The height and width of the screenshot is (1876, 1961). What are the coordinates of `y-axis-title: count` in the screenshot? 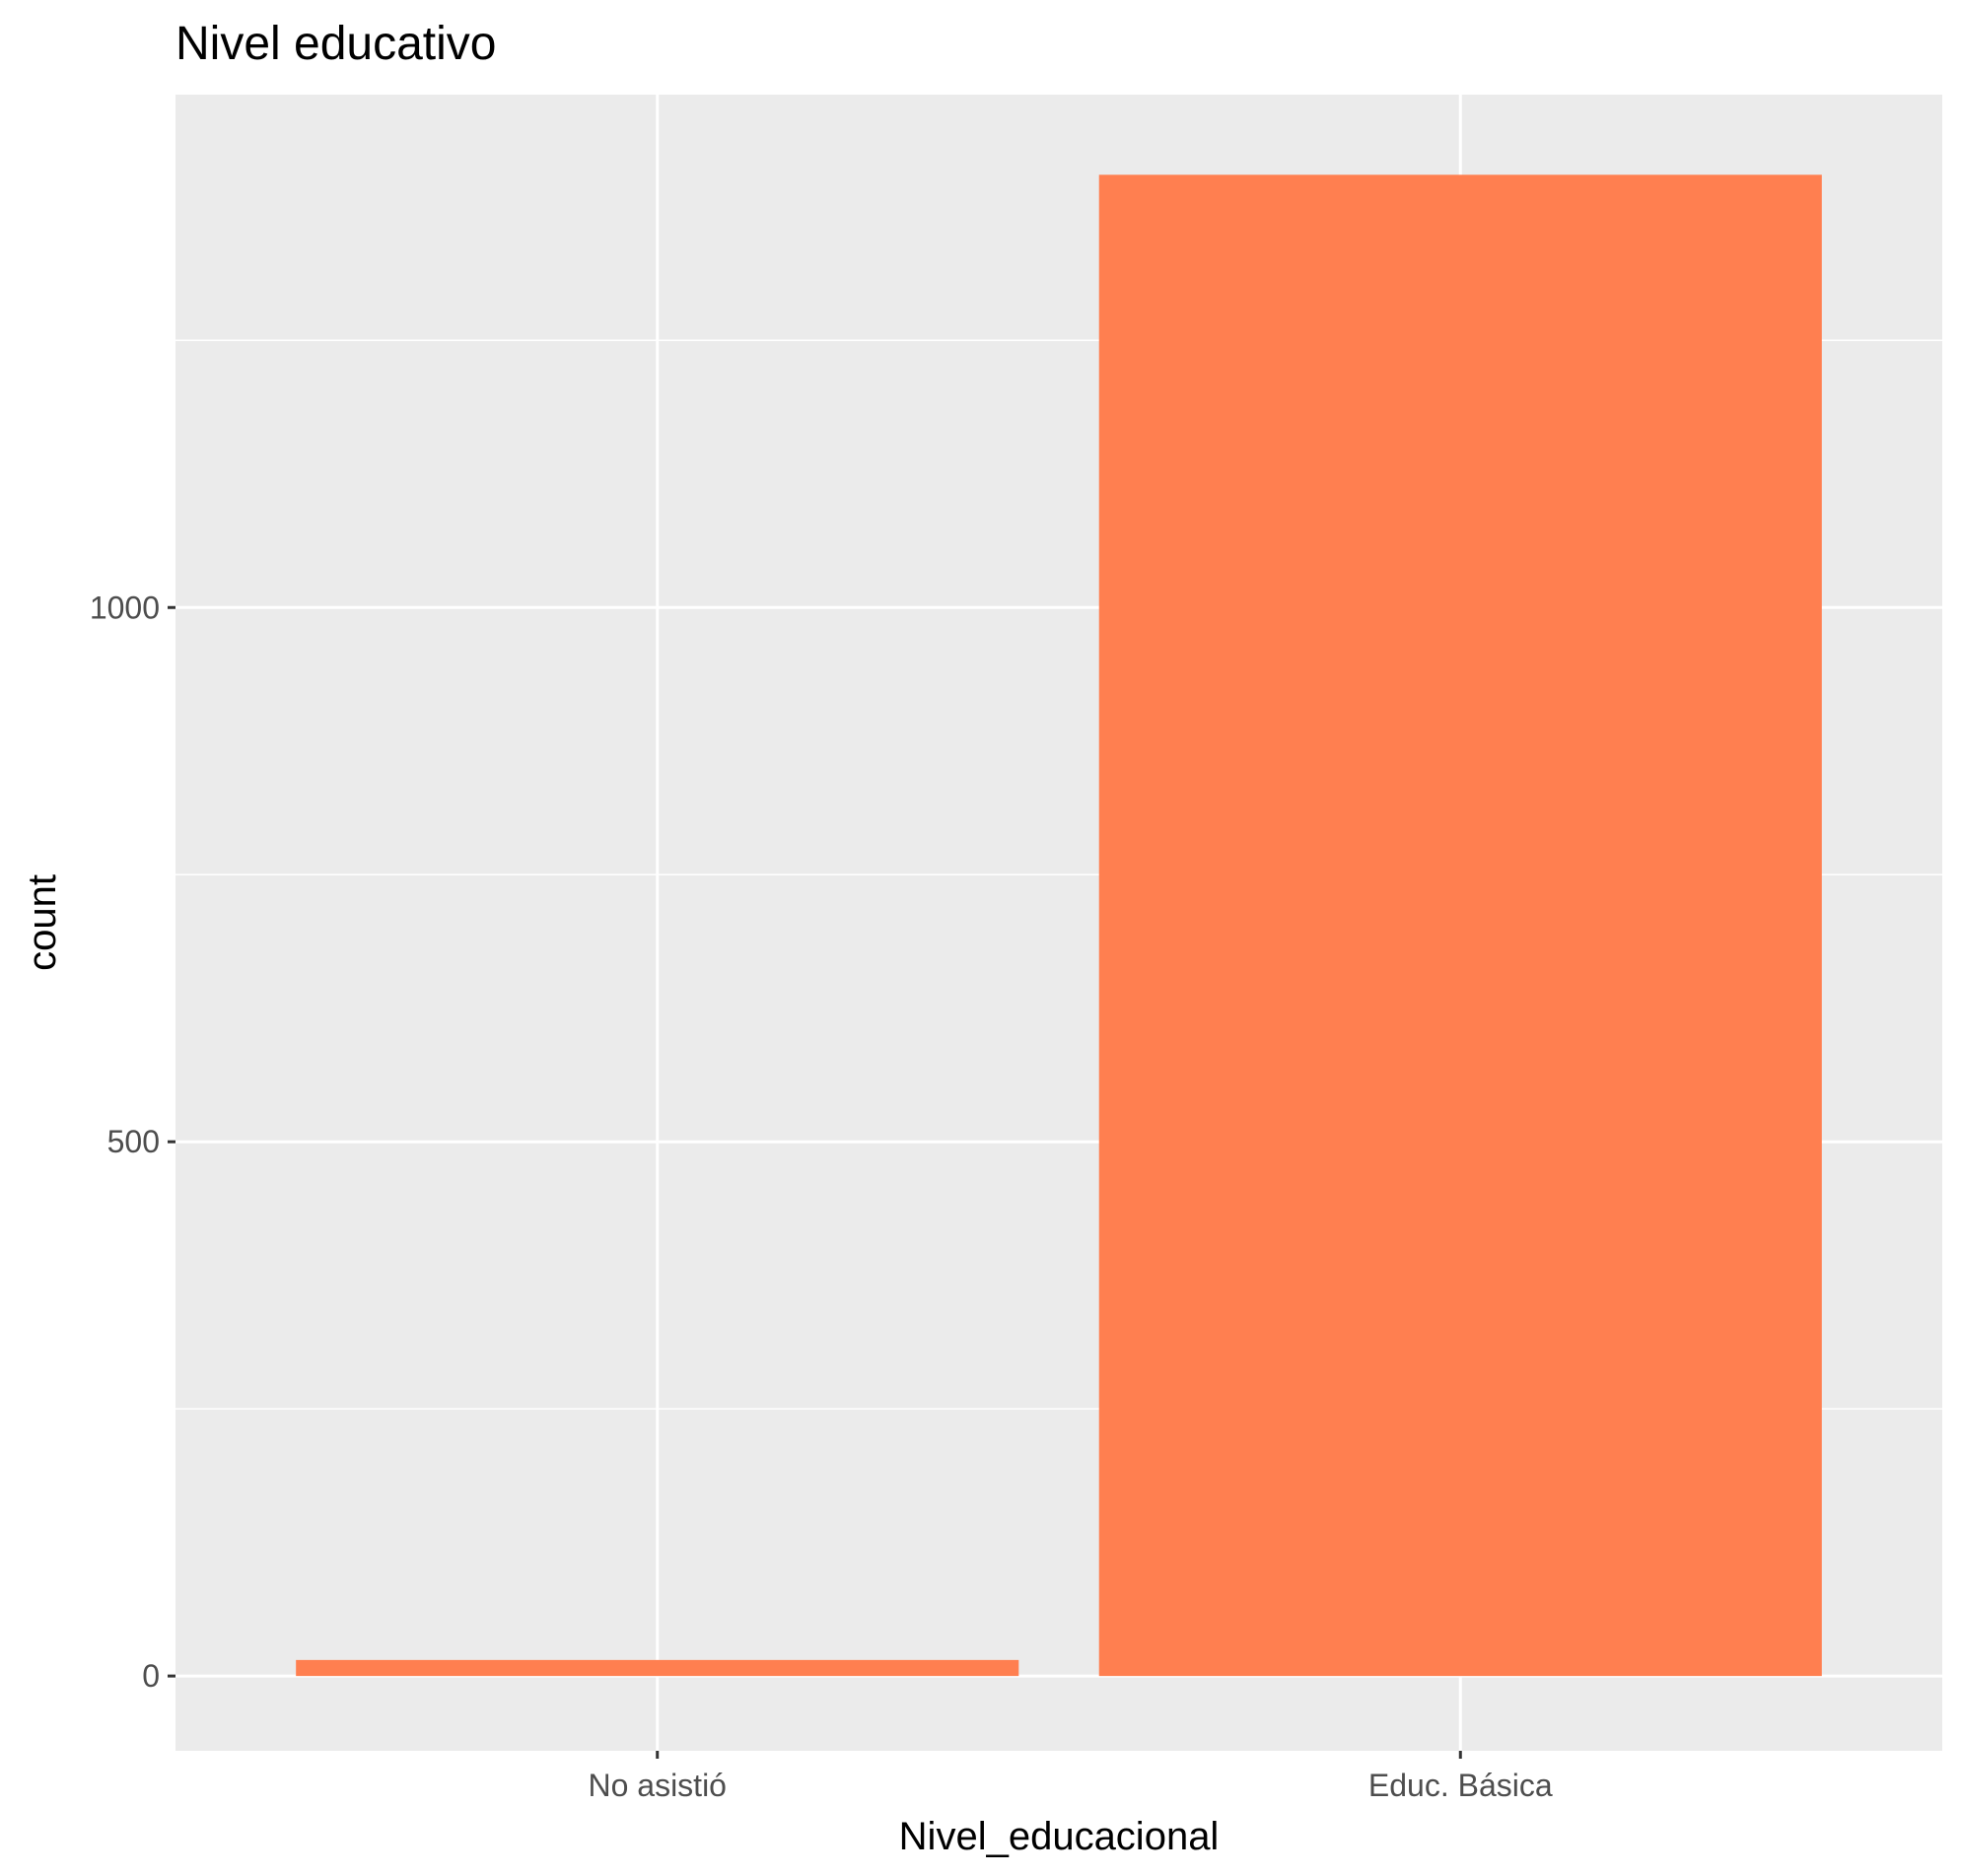 It's located at (42, 922).